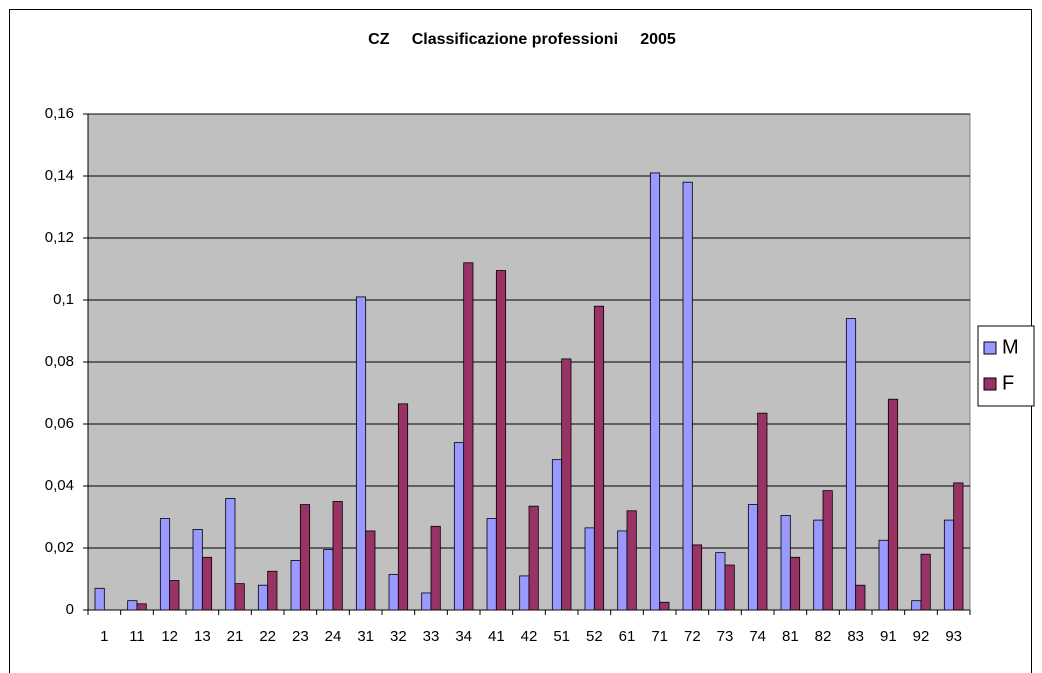  I want to click on chart-title: CZ Classificazione professioni 2005, so click(522, 39).